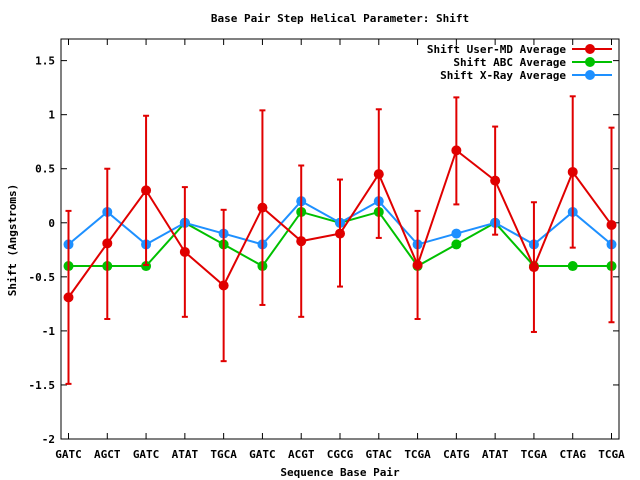  I want to click on x-axis-label: Sequence Base Pair, so click(340, 472).